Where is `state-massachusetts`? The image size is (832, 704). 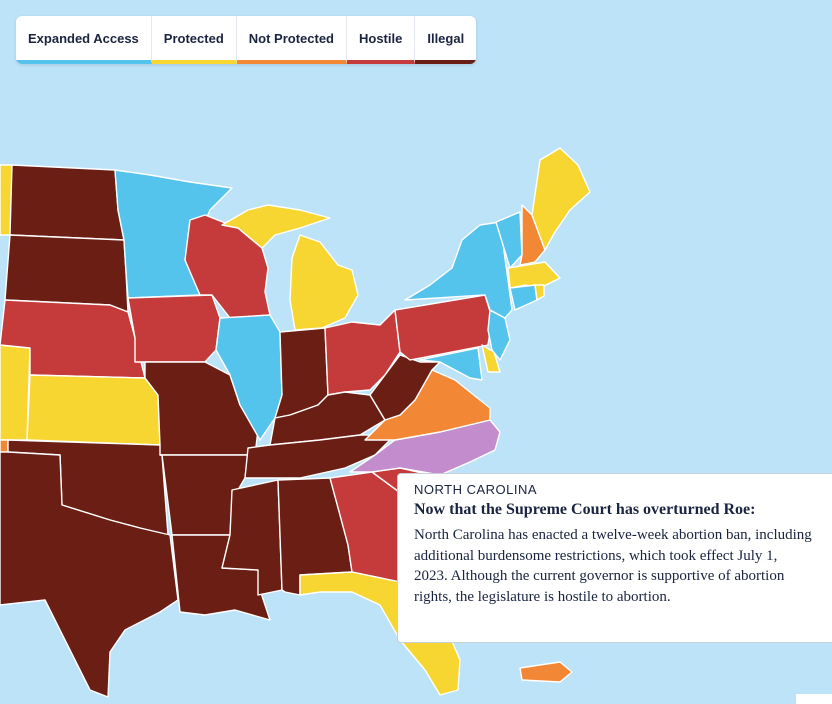 state-massachusetts is located at coordinates (534, 275).